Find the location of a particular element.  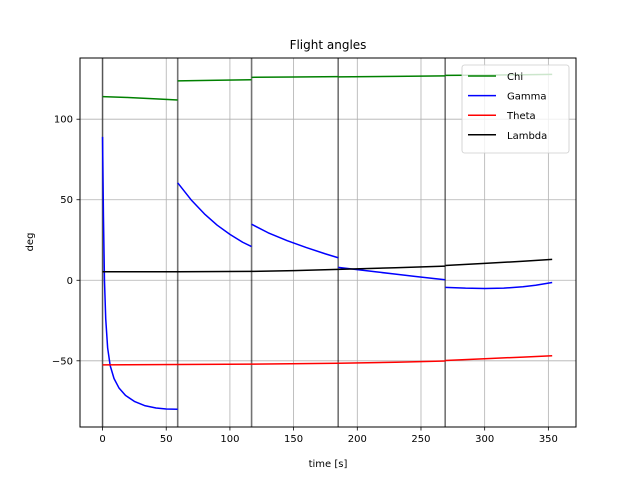

series-theta is located at coordinates (327, 360).